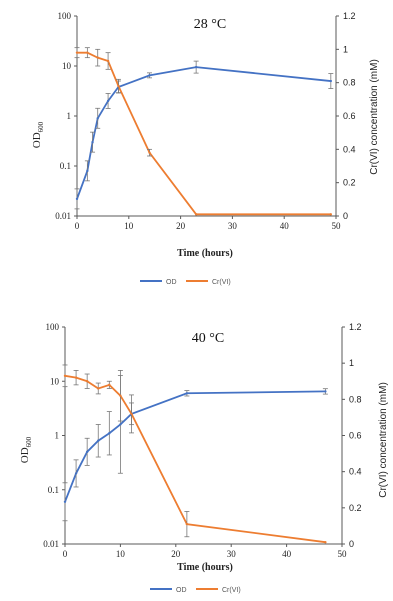  Describe the element at coordinates (345, 216) in the screenshot. I see `chart1-y-right-tick-label: 0` at that location.